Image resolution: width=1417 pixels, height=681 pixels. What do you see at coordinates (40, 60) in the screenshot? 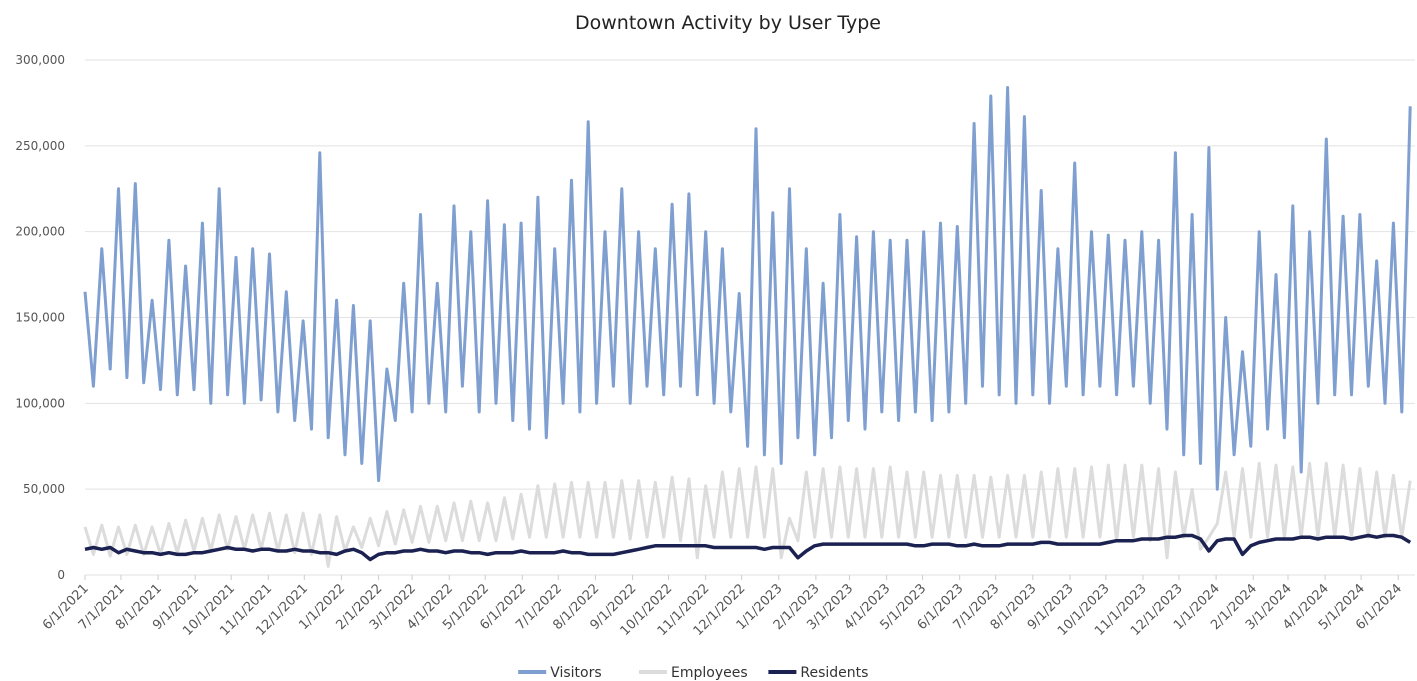
I see `y-tick-label: 300,000` at bounding box center [40, 60].